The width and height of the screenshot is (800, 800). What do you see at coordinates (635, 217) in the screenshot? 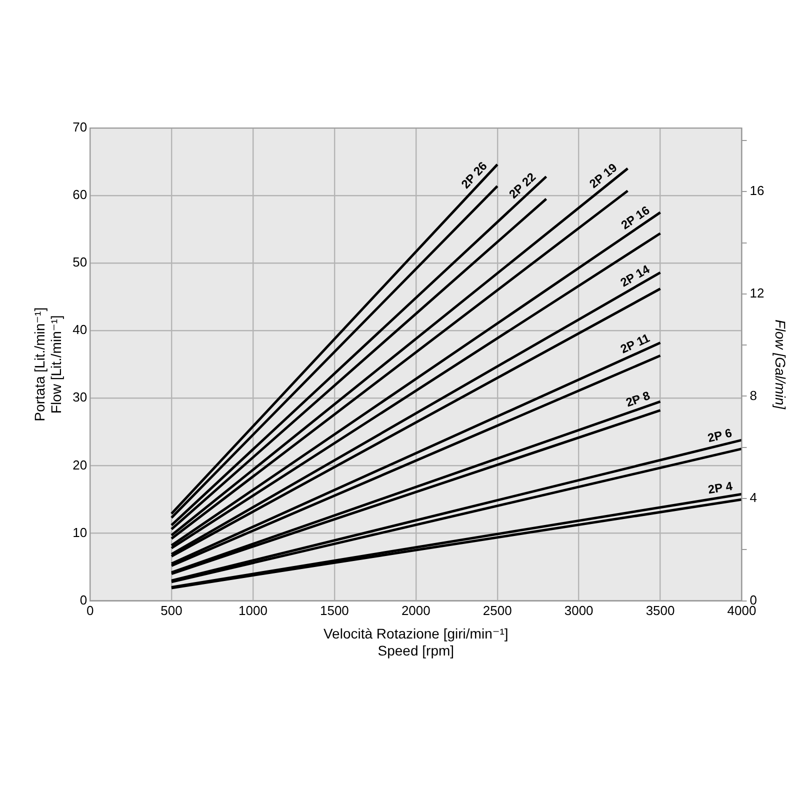
I see `text: 2P 16` at bounding box center [635, 217].